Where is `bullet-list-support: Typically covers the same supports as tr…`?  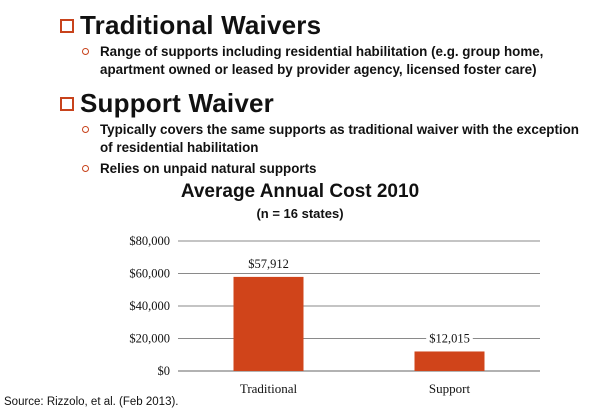
bullet-list-support: Typically covers the same supports as tr… is located at coordinates (337, 151).